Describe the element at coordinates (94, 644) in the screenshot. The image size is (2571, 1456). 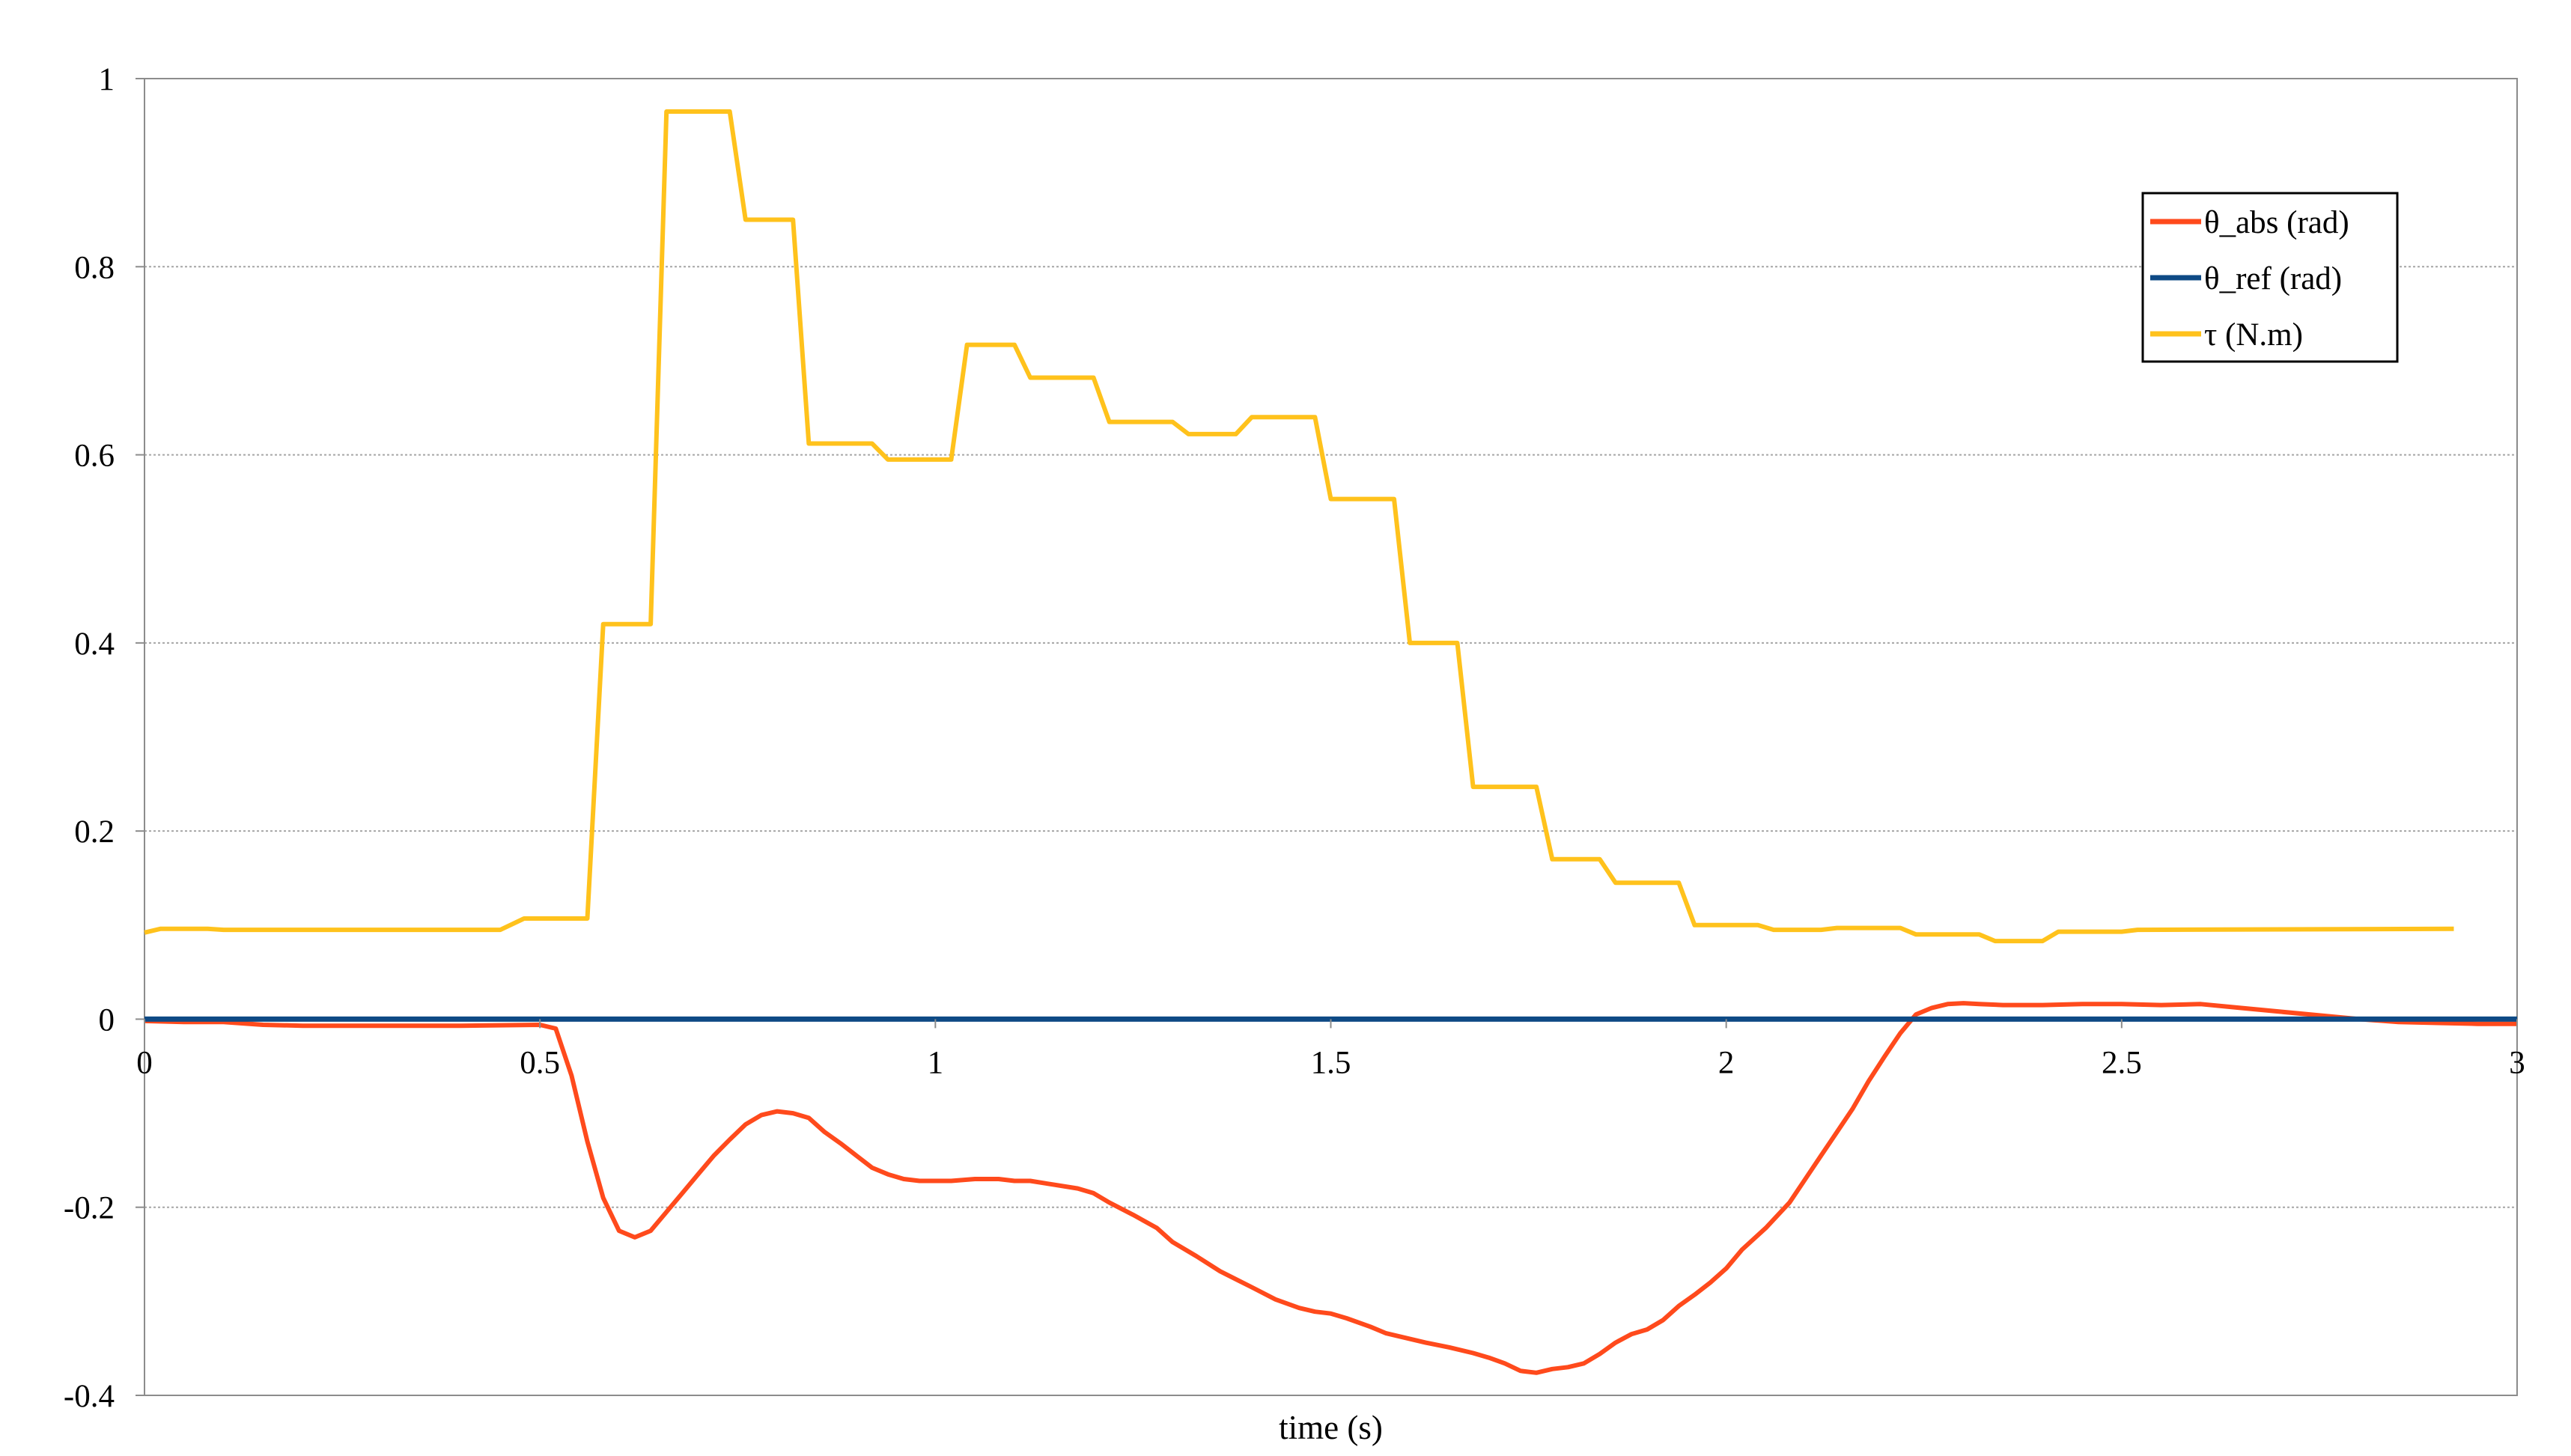
I see `y-tick-label: 0.4` at that location.